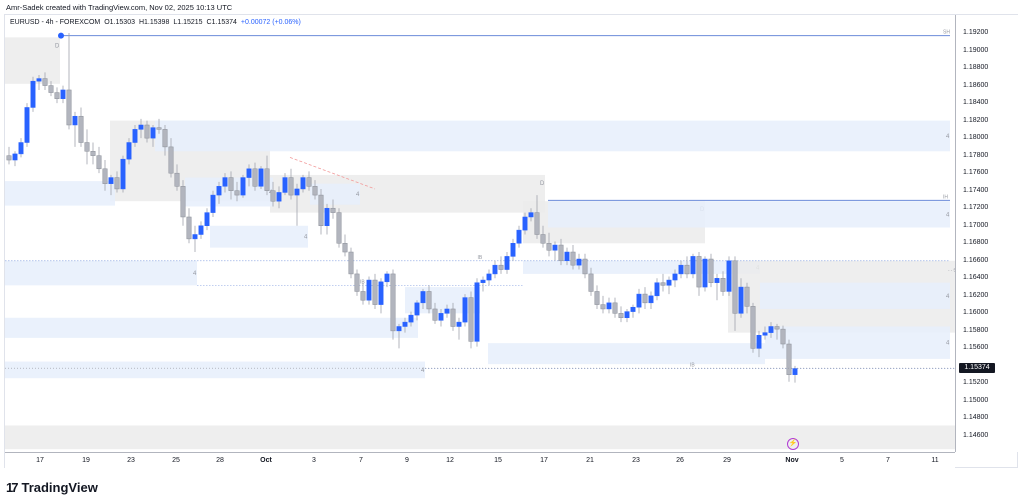  I want to click on price-tick-label: 1.16000, so click(976, 313).